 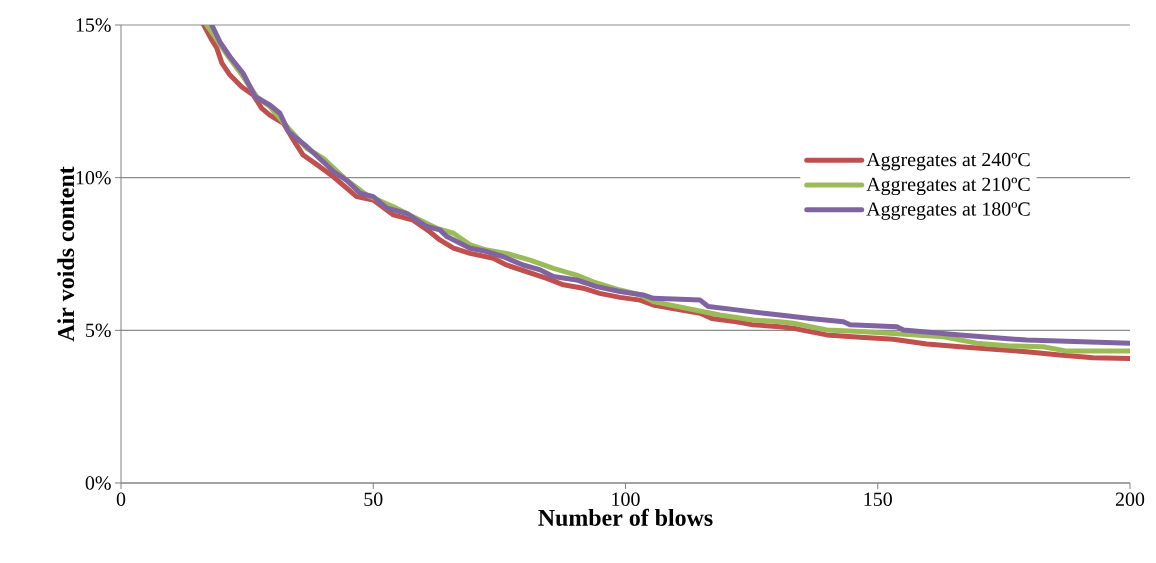 I want to click on x-tick-label: 200, so click(x=1130, y=499).